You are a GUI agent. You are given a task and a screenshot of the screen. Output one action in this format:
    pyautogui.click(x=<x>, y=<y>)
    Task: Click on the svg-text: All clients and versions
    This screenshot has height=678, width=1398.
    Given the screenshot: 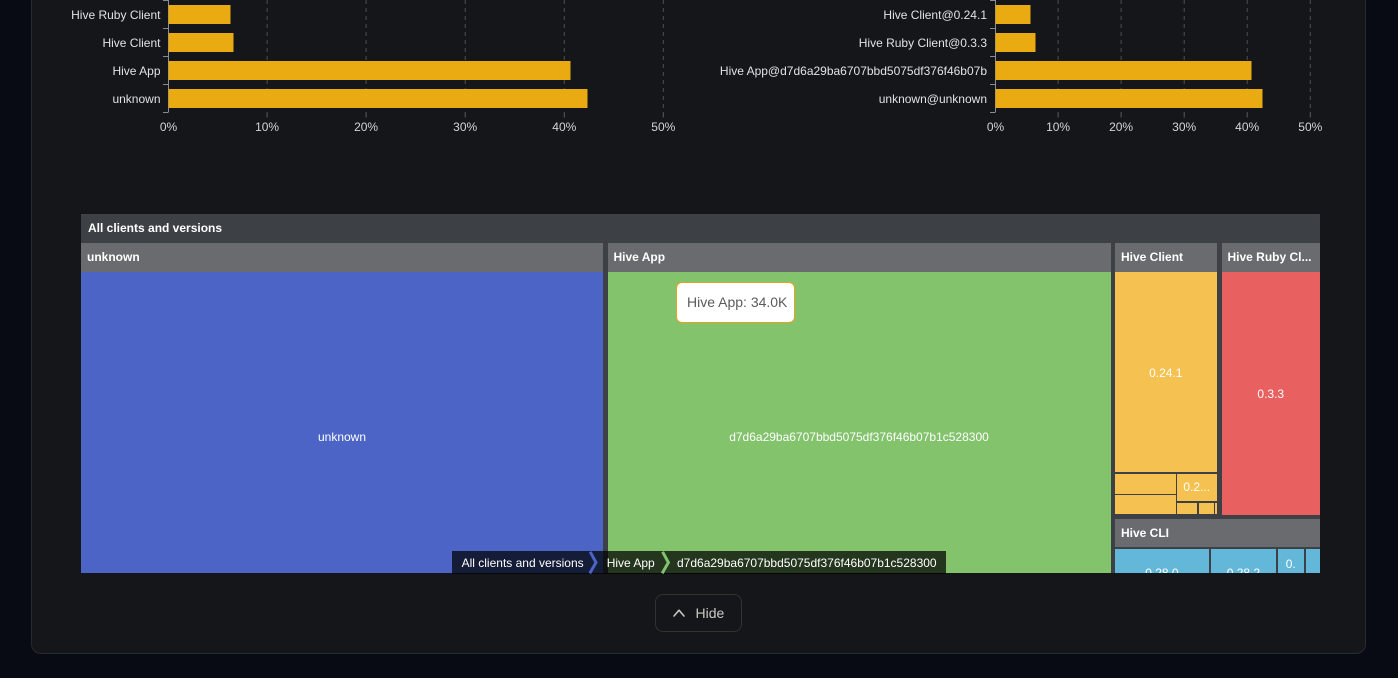 What is the action you would take?
    pyautogui.click(x=523, y=562)
    